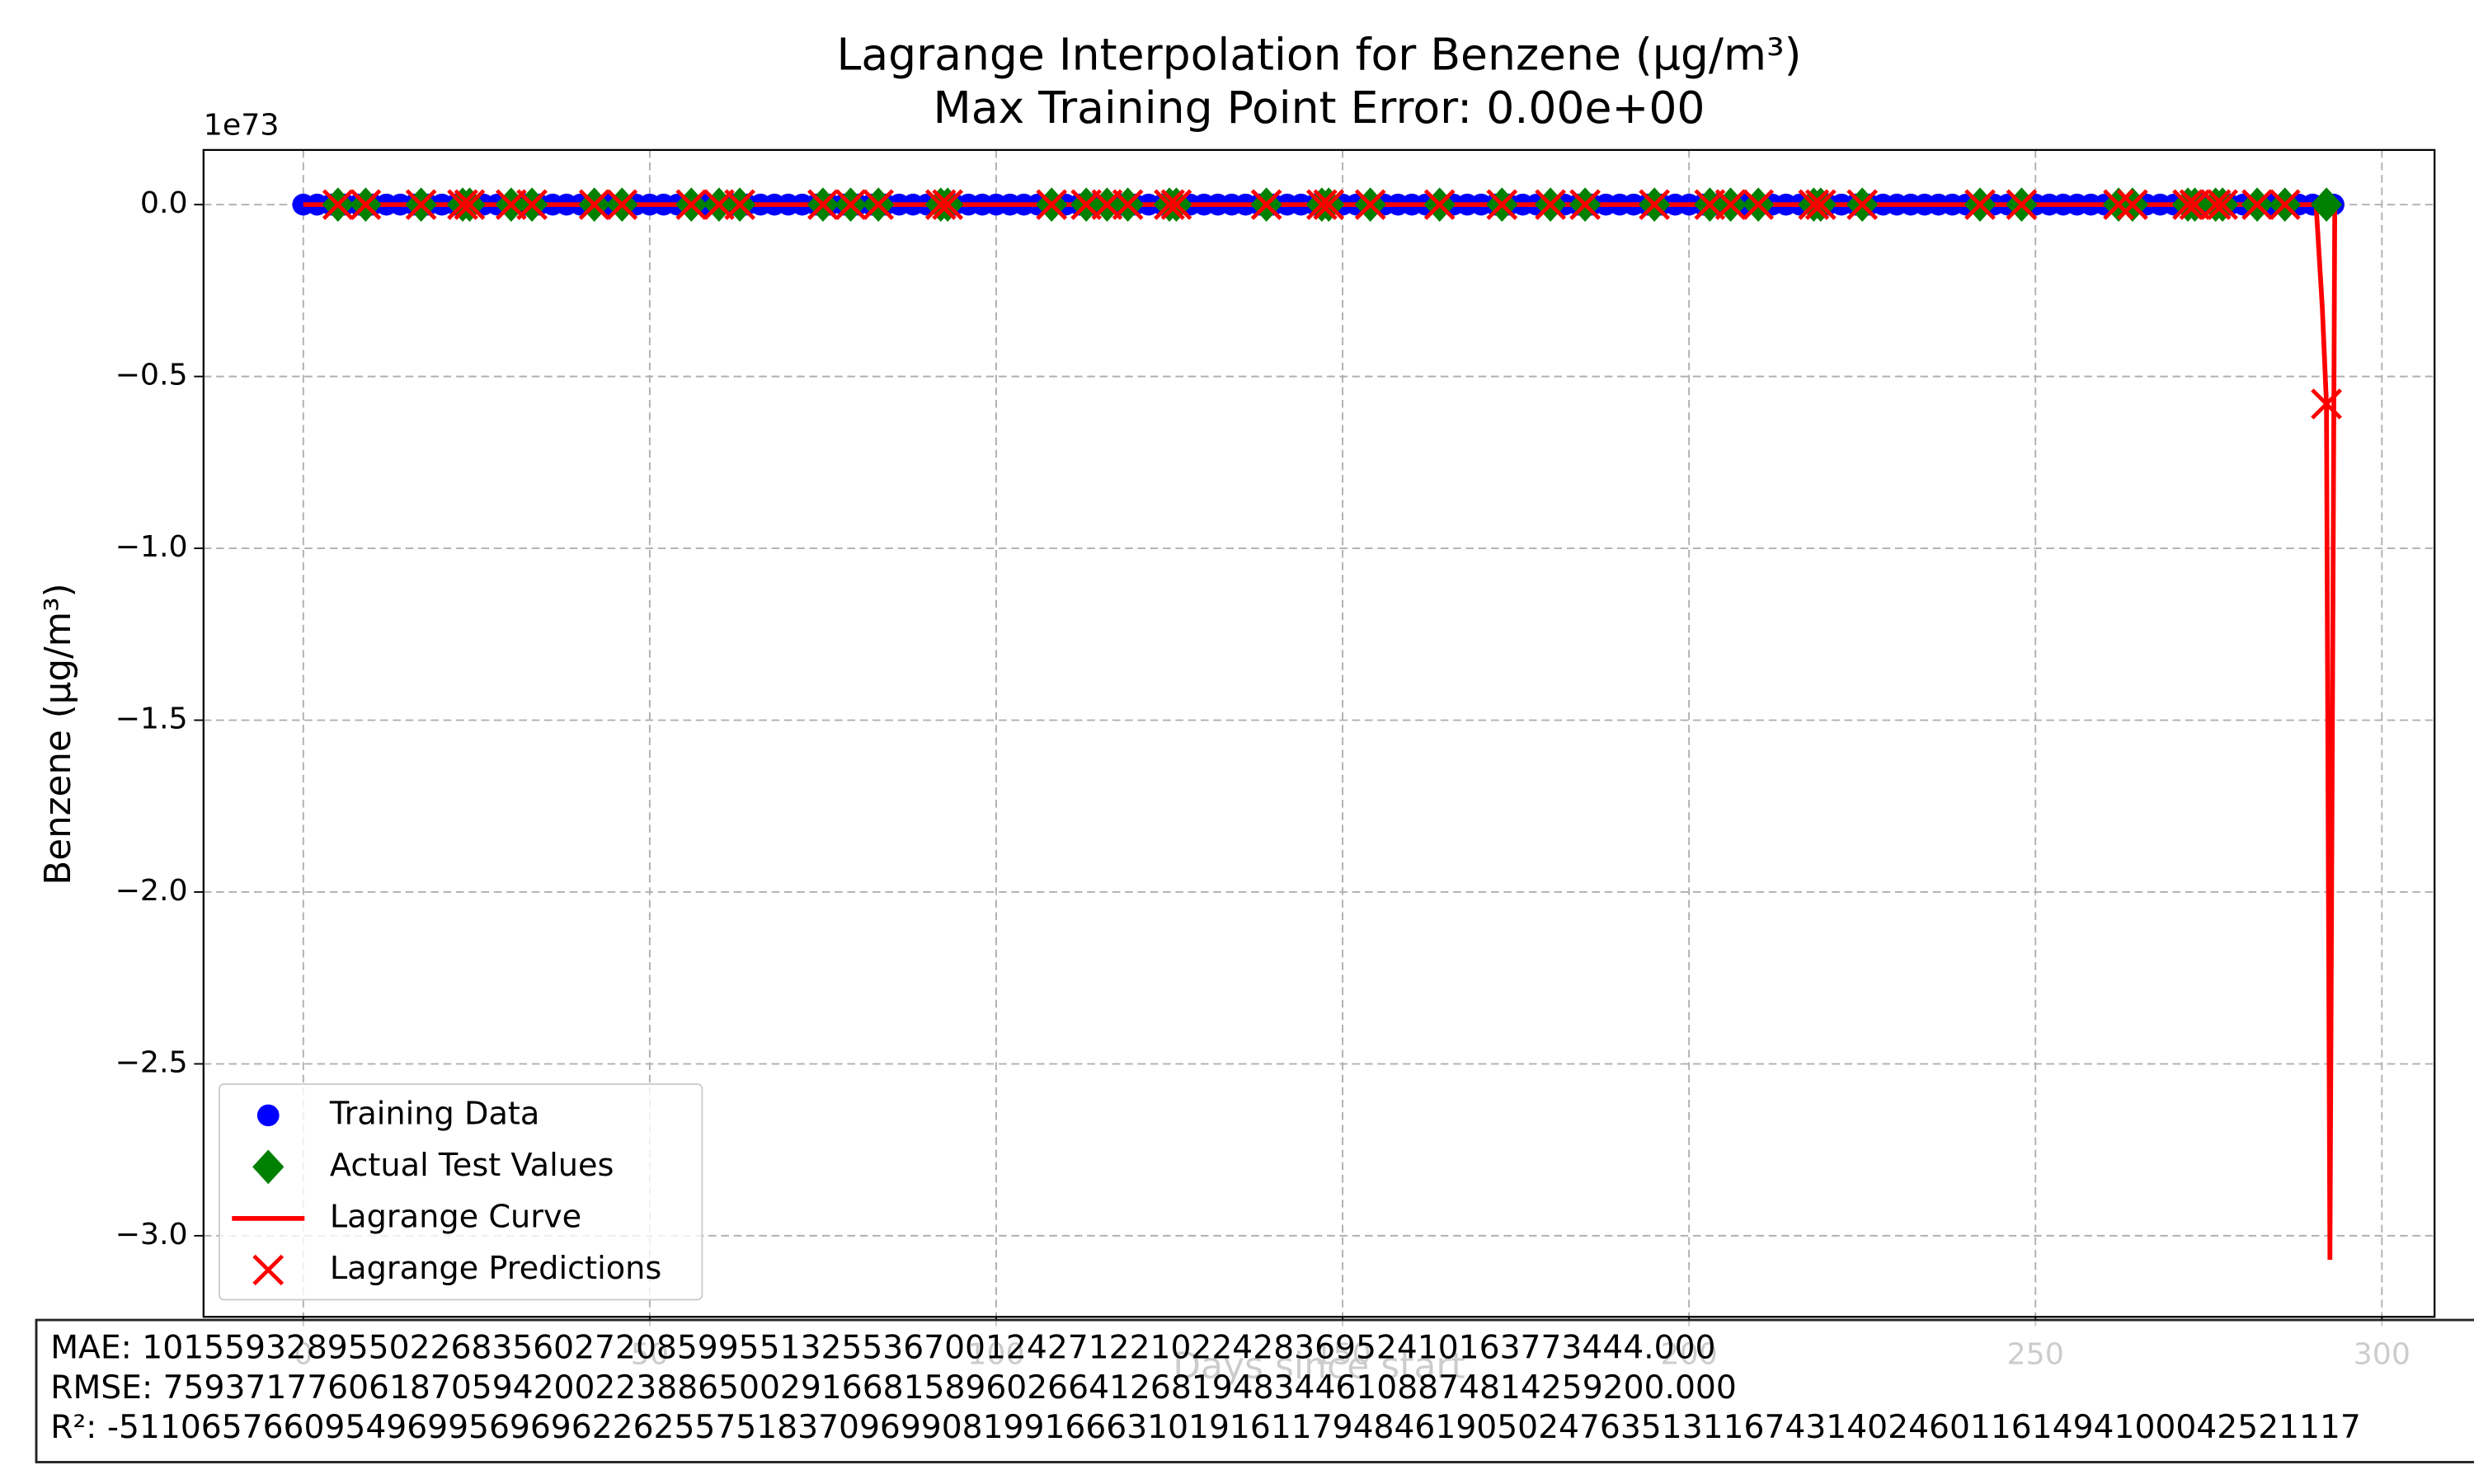 The width and height of the screenshot is (2474, 1484). Describe the element at coordinates (151, 890) in the screenshot. I see `y-tick-label: −2.0` at that location.